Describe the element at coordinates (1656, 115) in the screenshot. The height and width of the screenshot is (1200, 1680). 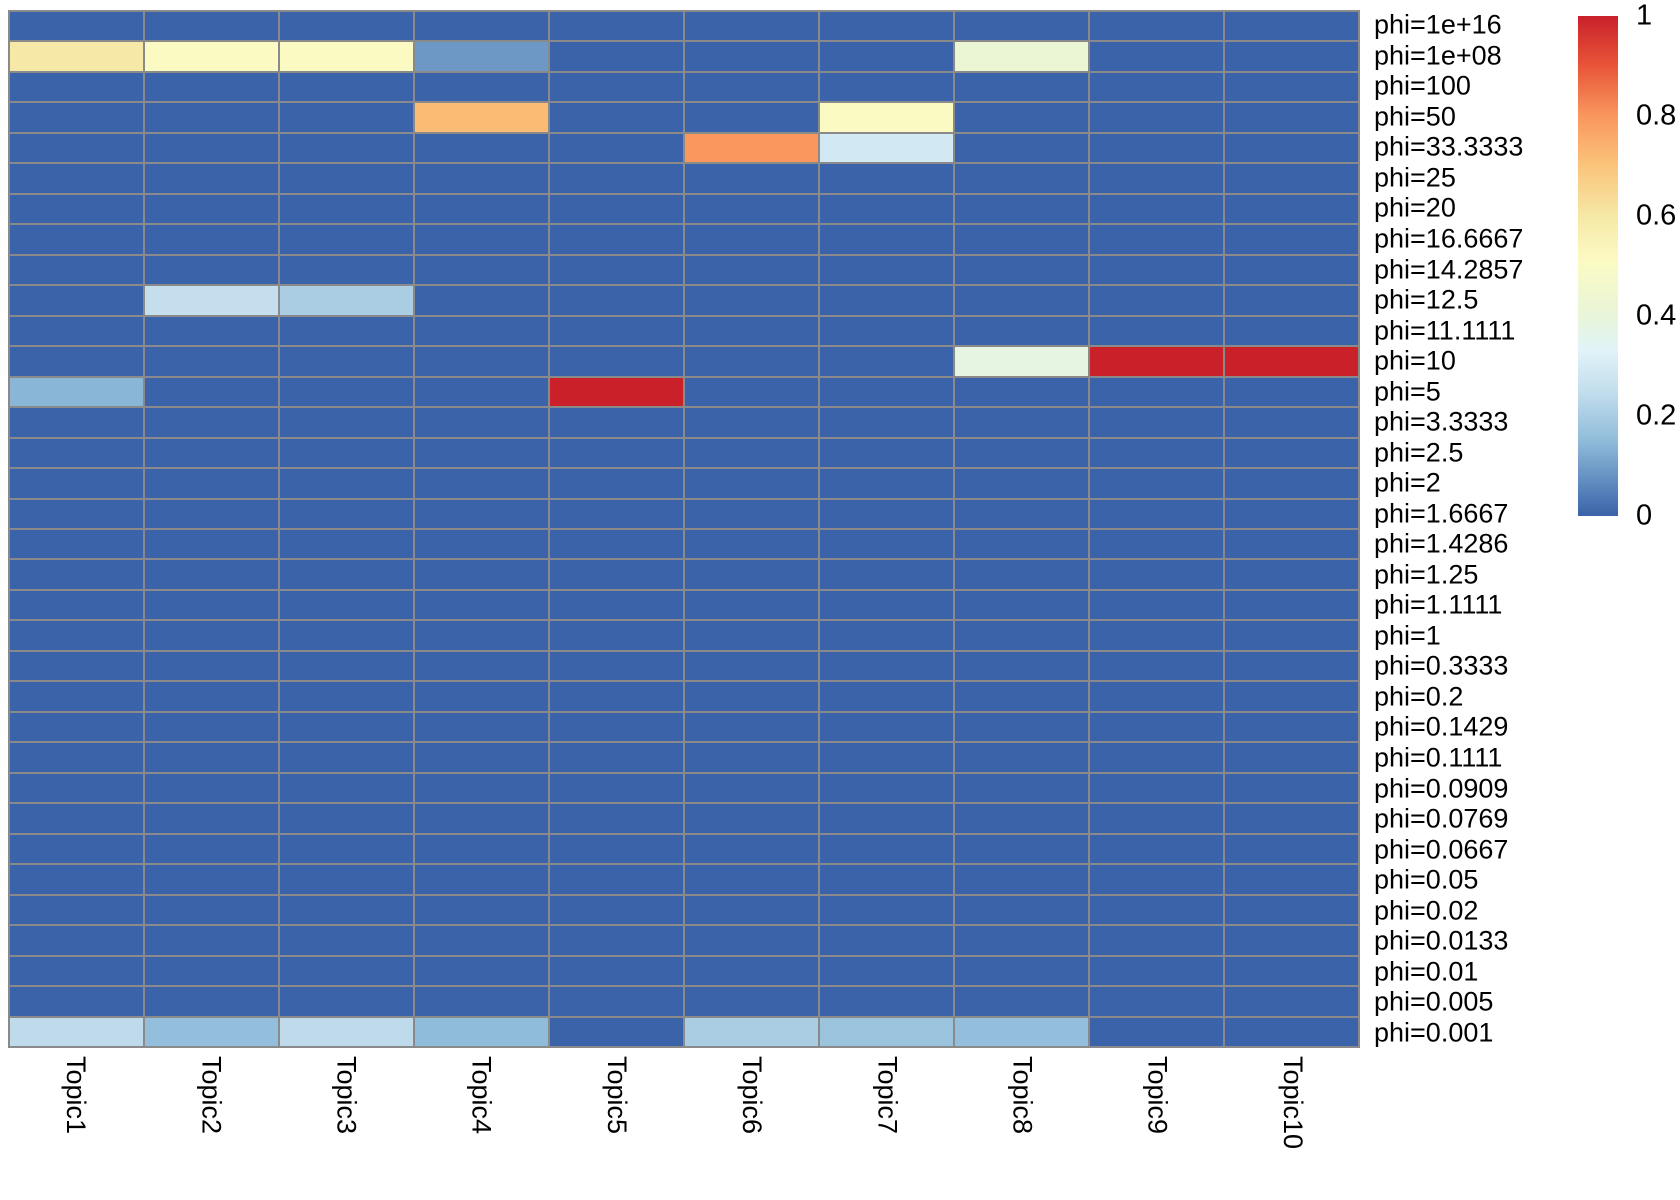
I see `colorbar-tick: 0.8` at that location.